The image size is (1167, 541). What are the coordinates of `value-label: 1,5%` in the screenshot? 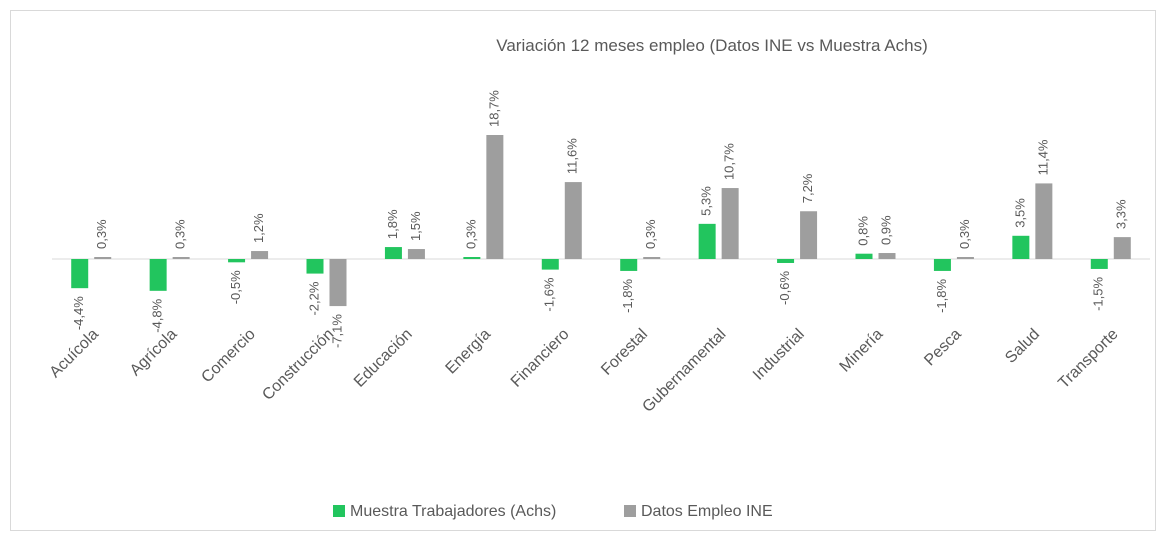 It's located at (415, 226).